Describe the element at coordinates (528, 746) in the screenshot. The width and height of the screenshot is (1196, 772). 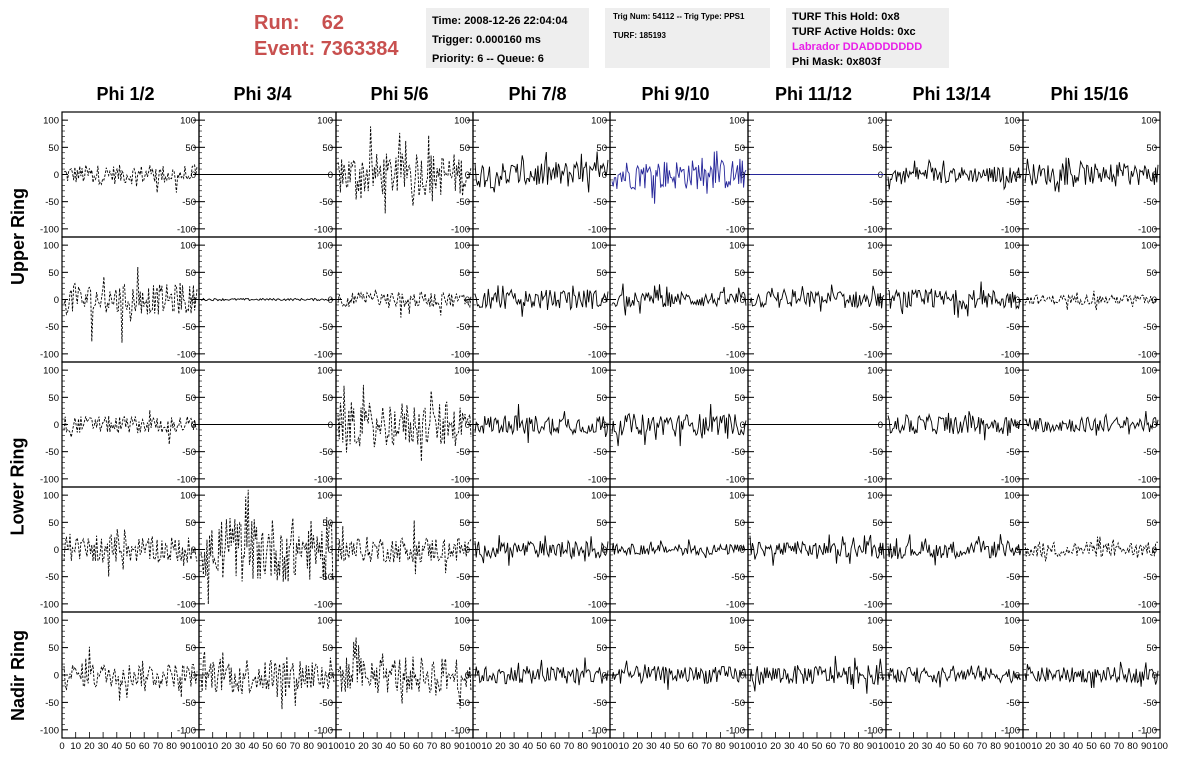
I see `x-tick-label: 40` at that location.